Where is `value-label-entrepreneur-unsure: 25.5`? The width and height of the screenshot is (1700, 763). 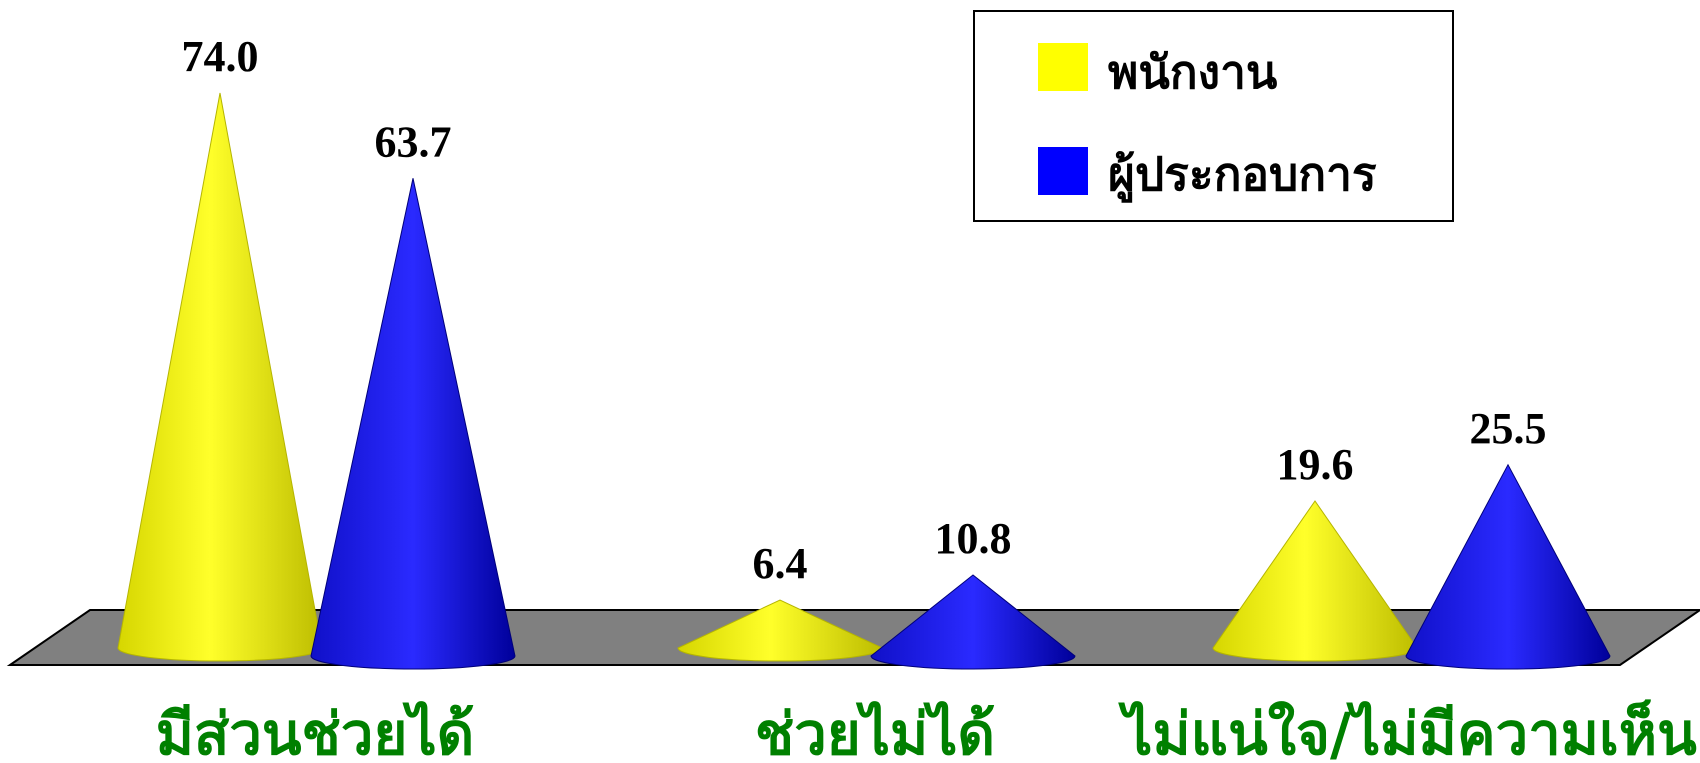 value-label-entrepreneur-unsure: 25.5 is located at coordinates (1508, 428).